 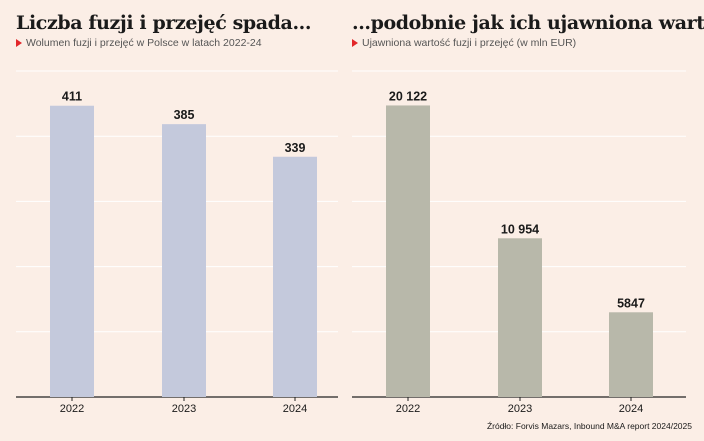 What do you see at coordinates (184, 115) in the screenshot?
I see `left-value-label-2023: 385` at bounding box center [184, 115].